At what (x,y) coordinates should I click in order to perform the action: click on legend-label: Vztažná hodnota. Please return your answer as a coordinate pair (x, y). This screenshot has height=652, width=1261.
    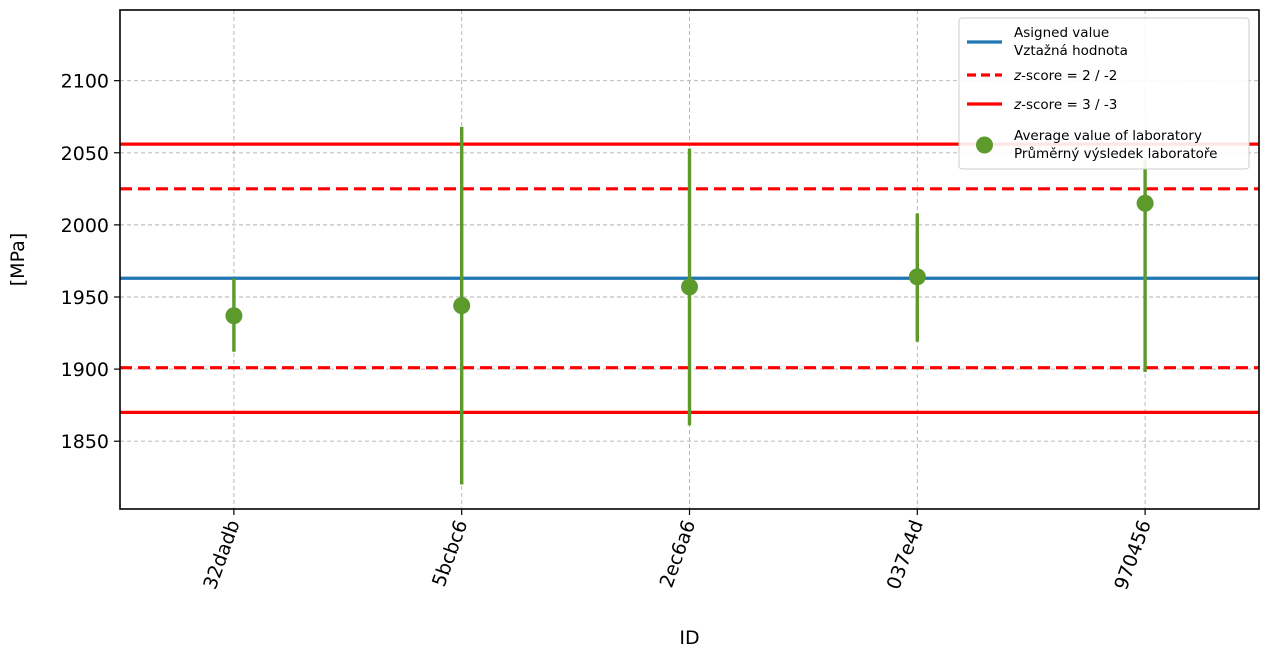
    Looking at the image, I should click on (1071, 51).